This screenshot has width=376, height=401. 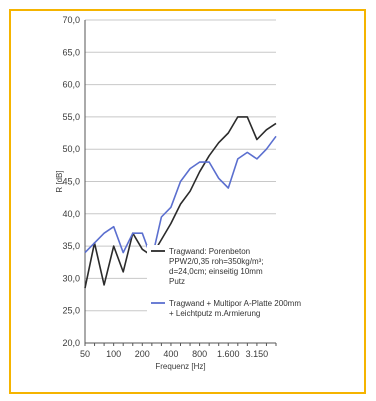 I want to click on y-axis-label: R [dB], so click(x=59, y=181).